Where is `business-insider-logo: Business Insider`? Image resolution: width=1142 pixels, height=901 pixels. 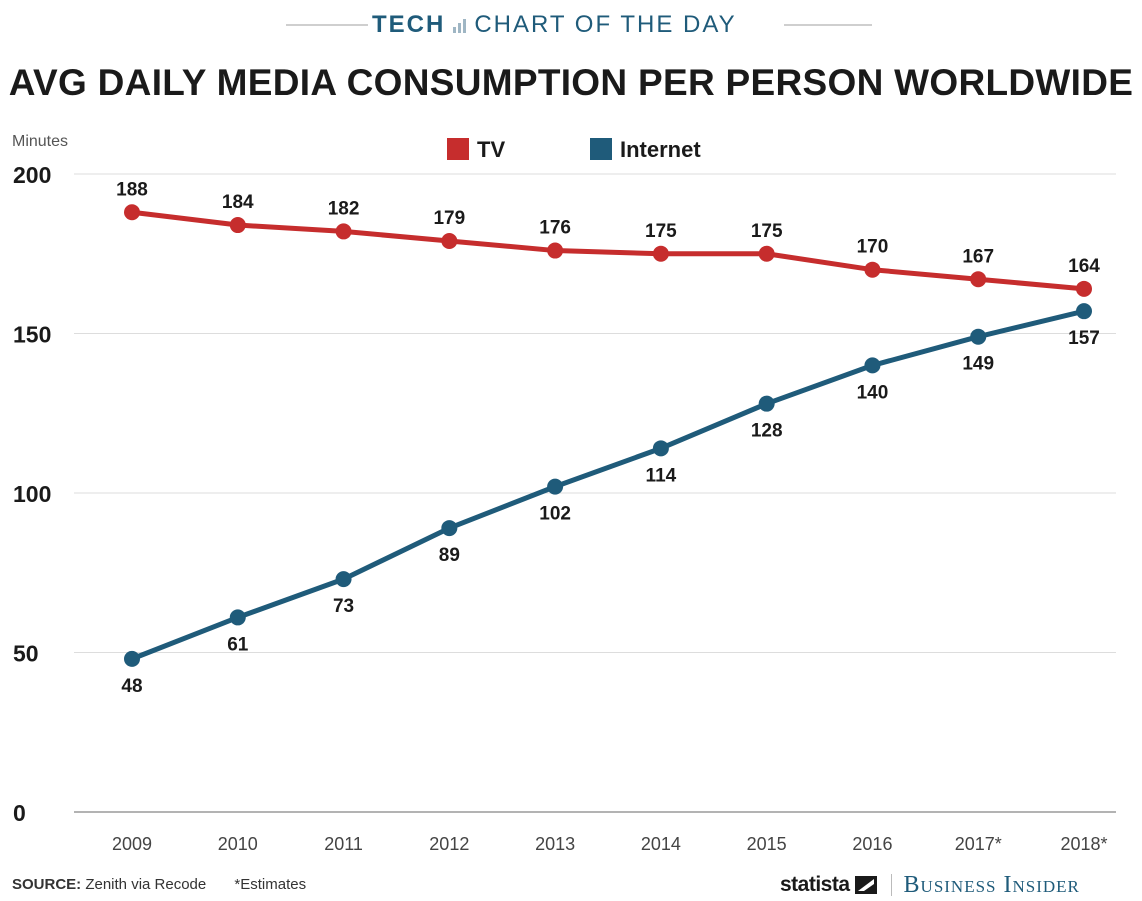
business-insider-logo: Business Insider is located at coordinates (991, 884).